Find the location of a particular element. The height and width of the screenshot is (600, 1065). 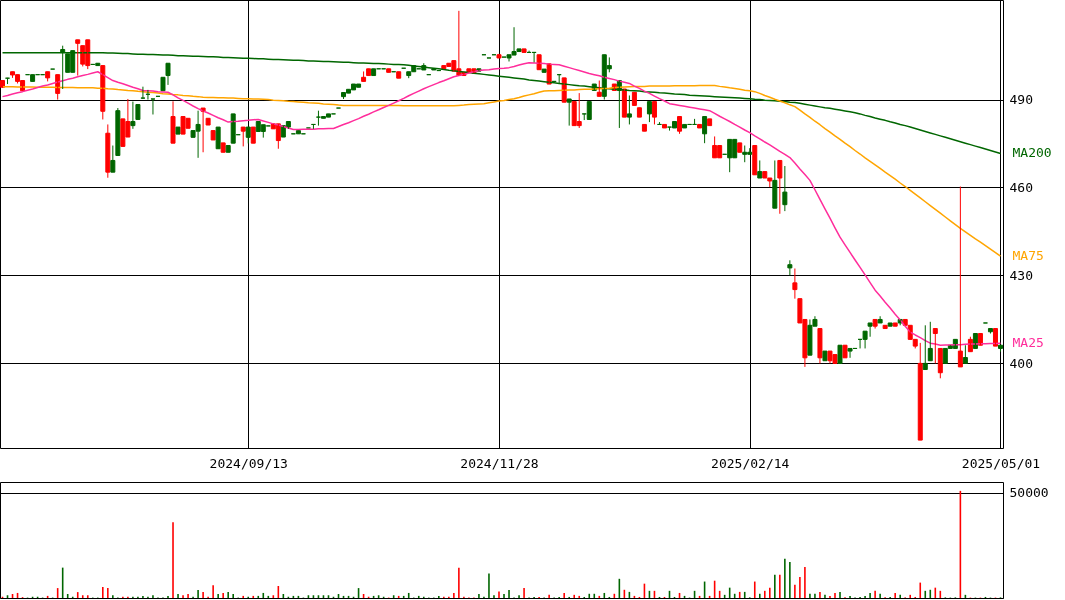

x-tick-label: 2025/05/01 is located at coordinates (1001, 463).